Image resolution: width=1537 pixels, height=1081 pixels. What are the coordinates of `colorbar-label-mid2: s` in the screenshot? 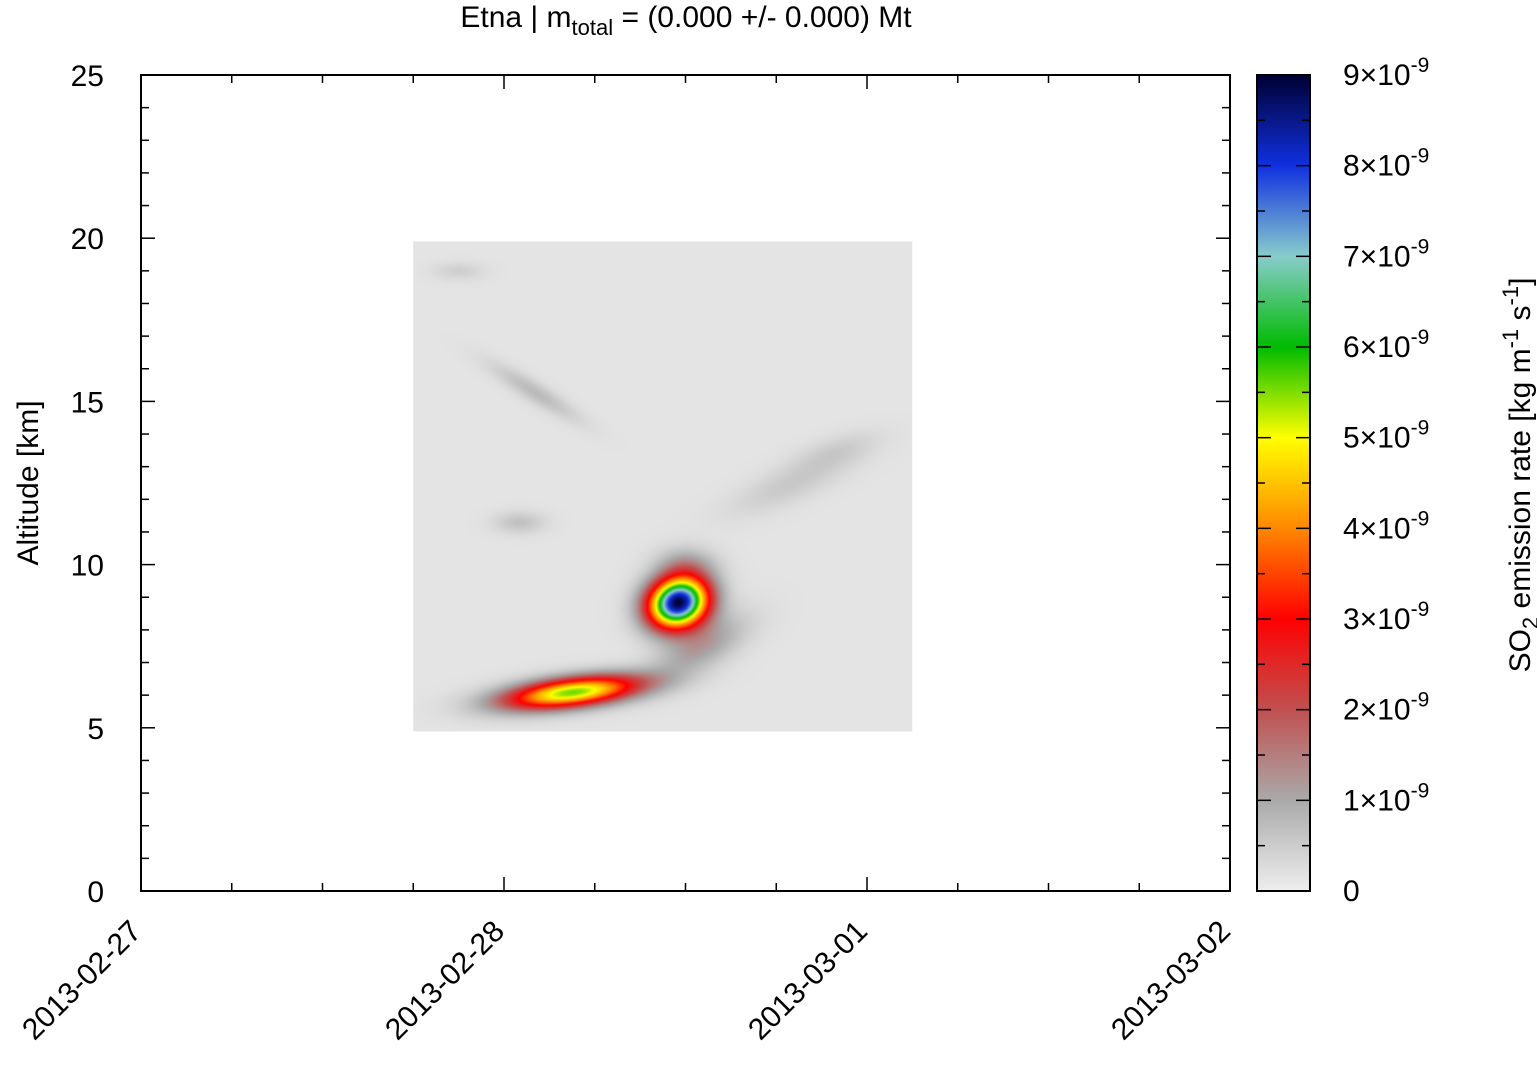 It's located at (1520, 316).